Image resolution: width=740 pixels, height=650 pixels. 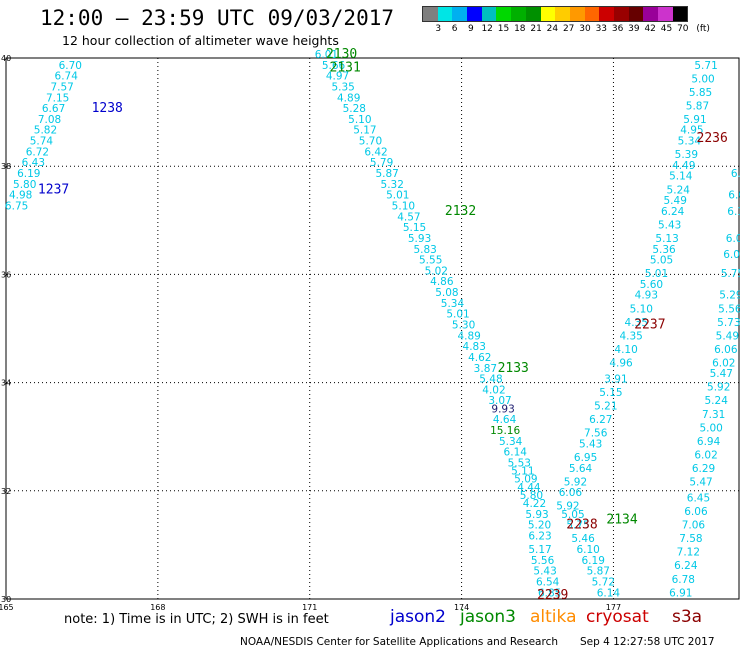 I want to click on swh-value: 4.64, so click(x=505, y=420).